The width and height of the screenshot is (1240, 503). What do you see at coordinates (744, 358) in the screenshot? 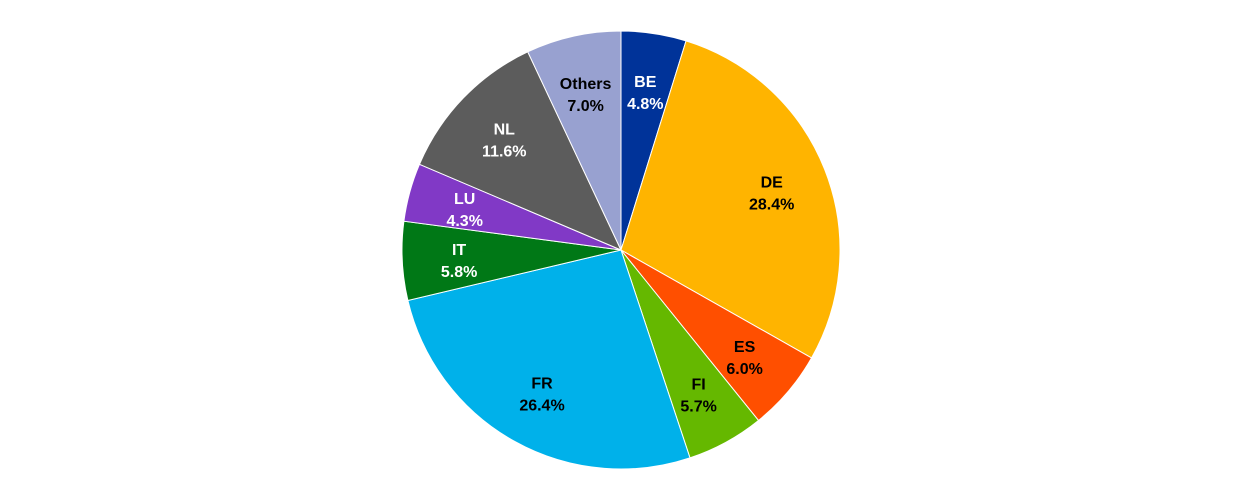
I see `slice-label-es: ES 6.0%` at bounding box center [744, 358].